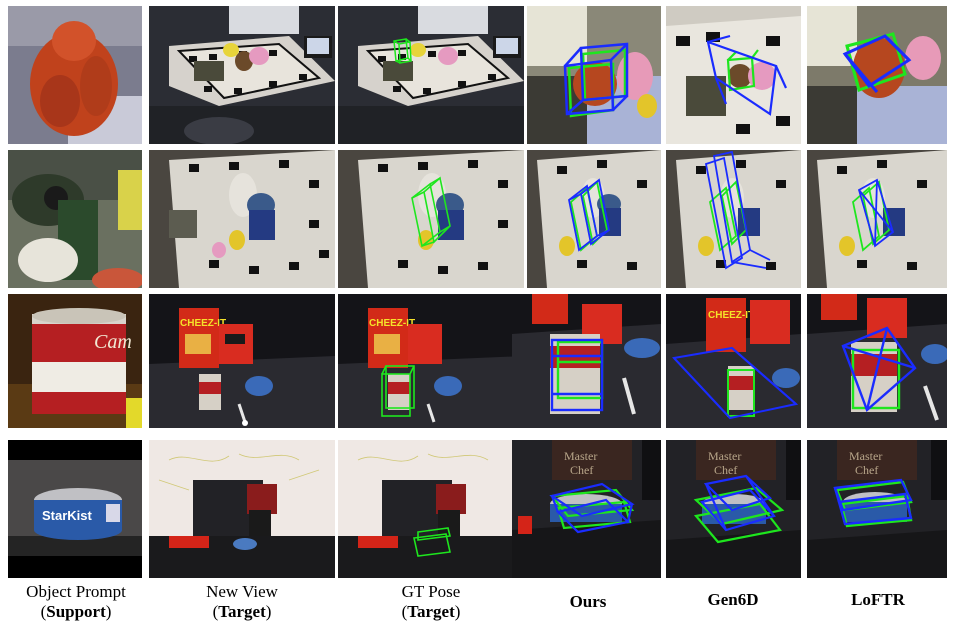  I want to click on row2-ours-image, so click(594, 219).